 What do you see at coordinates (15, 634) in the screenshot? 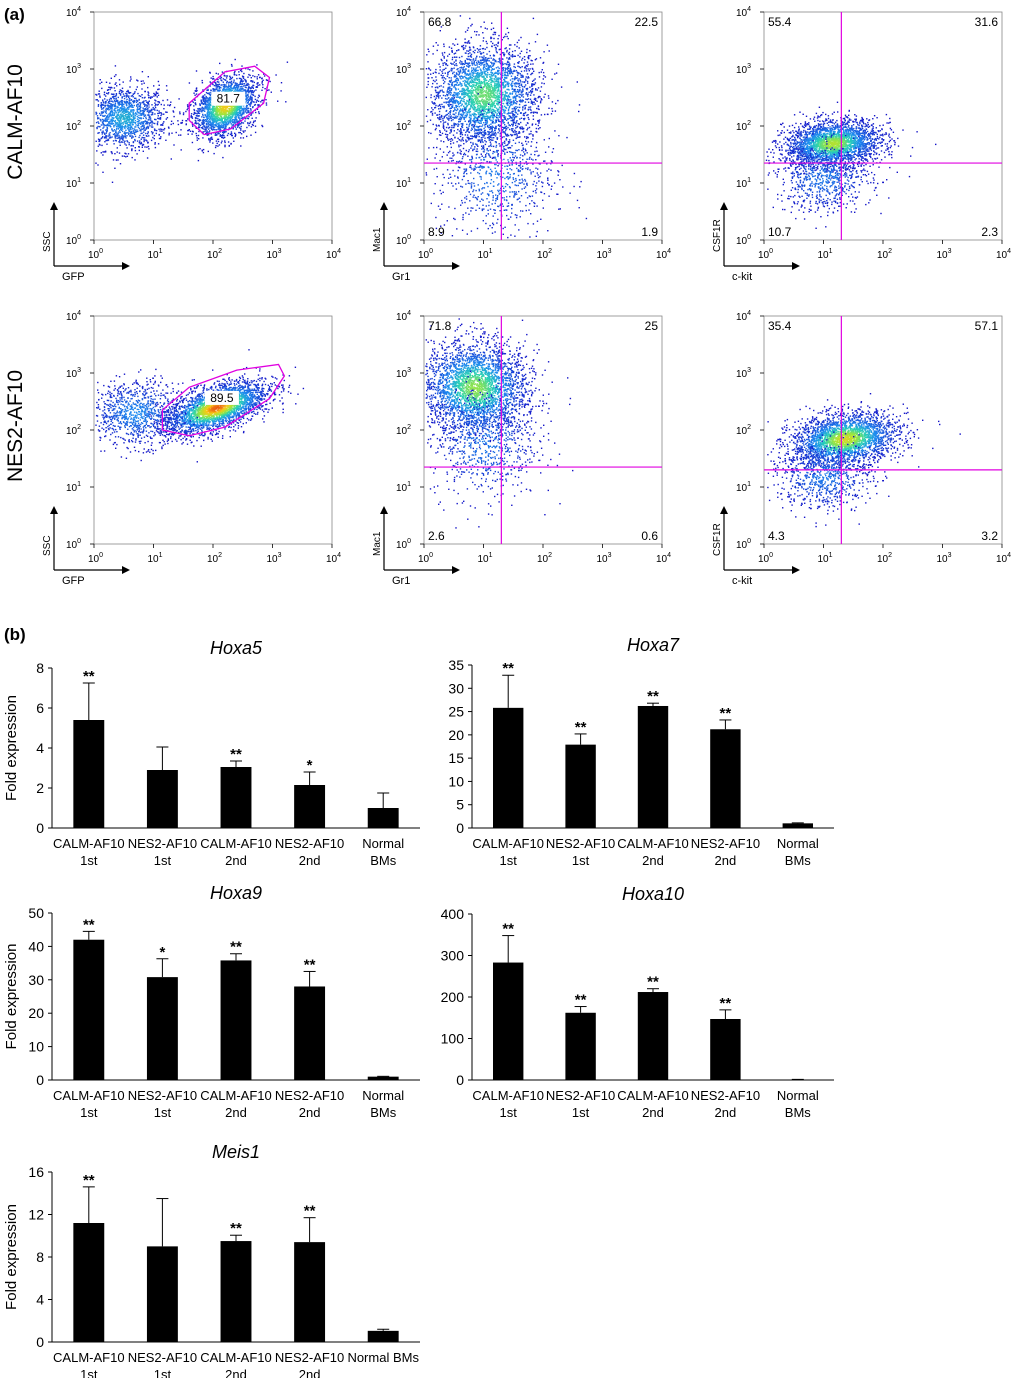
I see `panel-label-b: (b)` at bounding box center [15, 634].